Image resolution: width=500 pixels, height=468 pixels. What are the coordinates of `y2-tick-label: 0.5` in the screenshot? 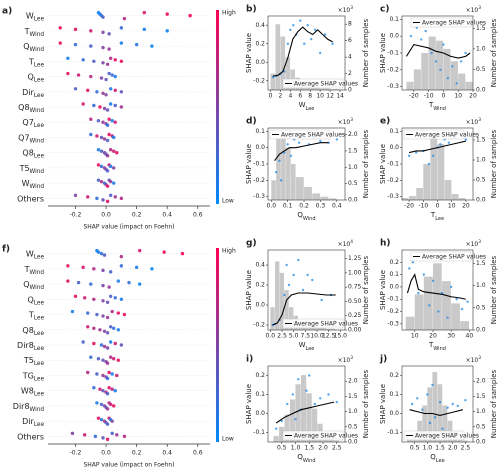 It's located at (353, 426).